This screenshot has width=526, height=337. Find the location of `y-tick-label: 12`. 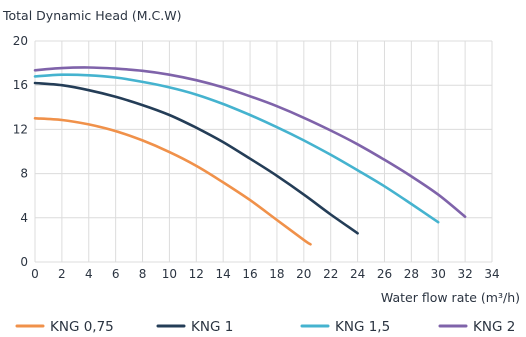

y-tick-label: 12 is located at coordinates (20, 129).